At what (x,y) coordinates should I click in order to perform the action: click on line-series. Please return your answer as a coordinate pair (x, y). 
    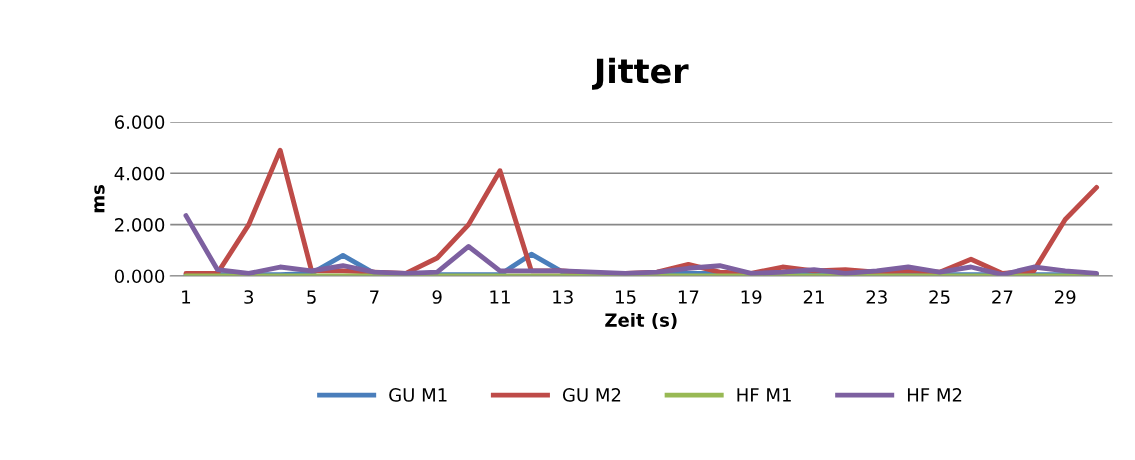
    Looking at the image, I should click on (641, 244).